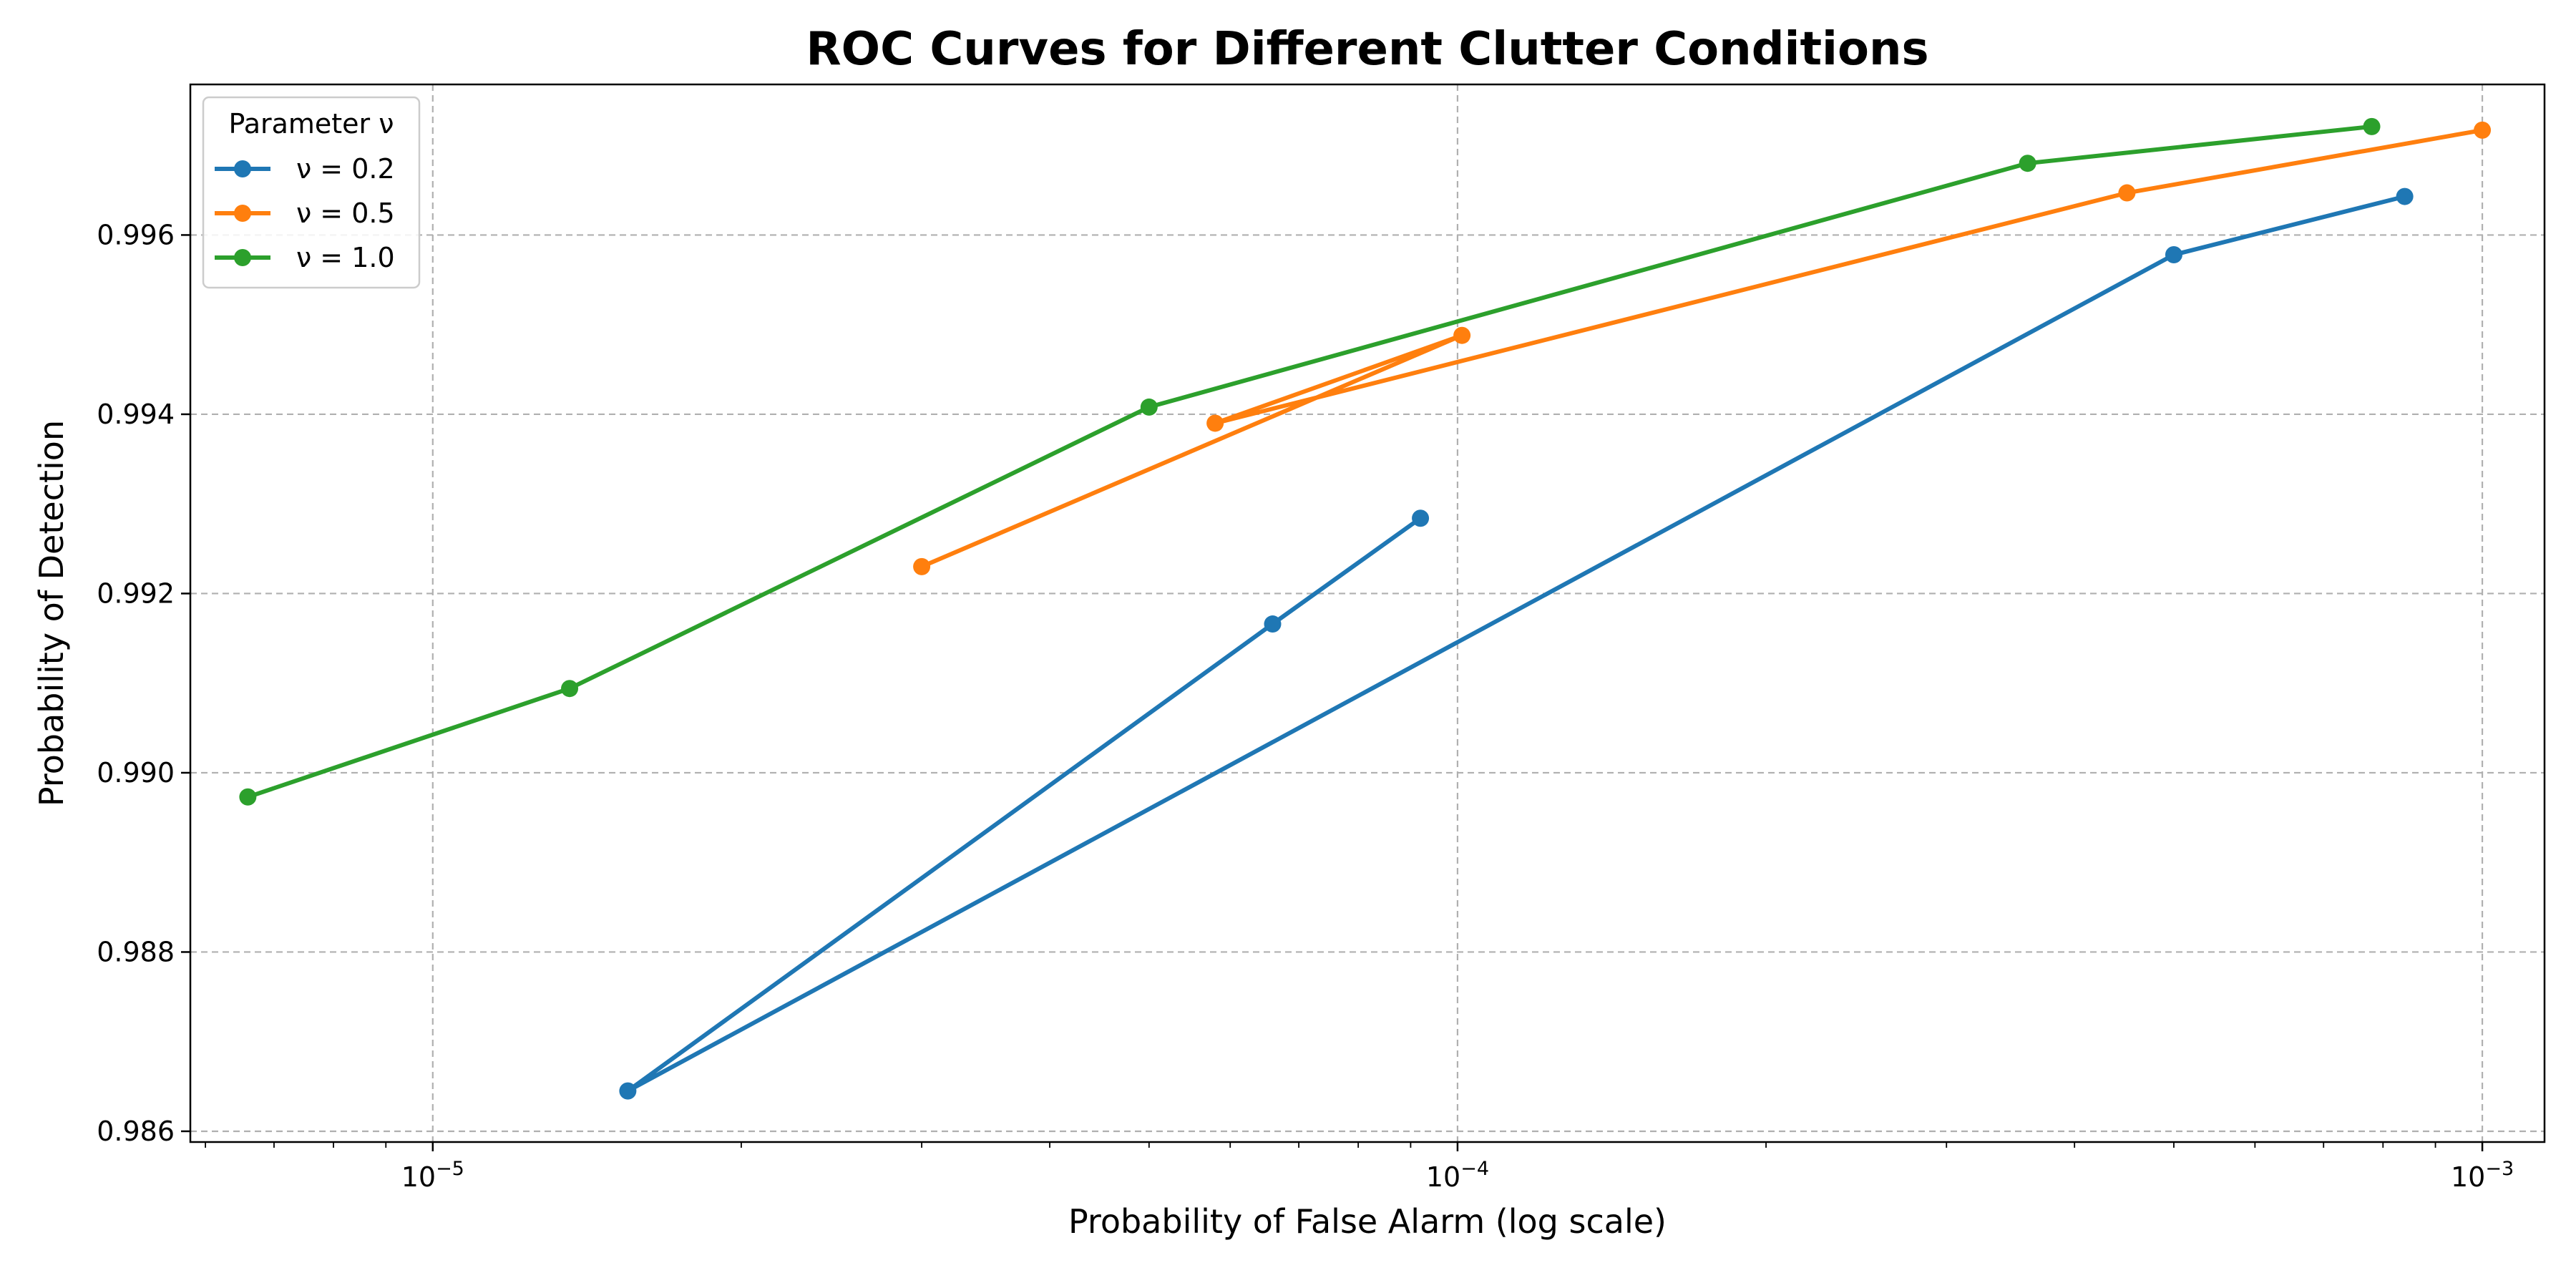 The height and width of the screenshot is (1288, 2576). I want to click on y-tick-label: 0.990, so click(136, 773).